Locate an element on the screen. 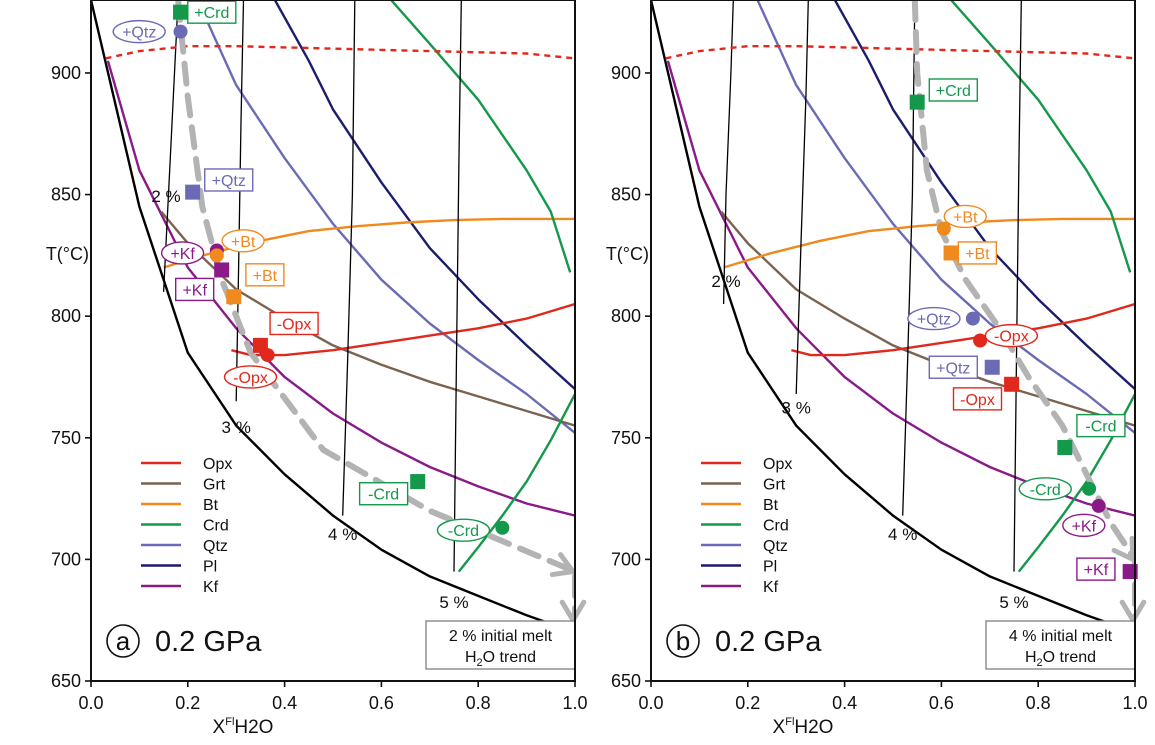  curve-Bt is located at coordinates (929, 243).